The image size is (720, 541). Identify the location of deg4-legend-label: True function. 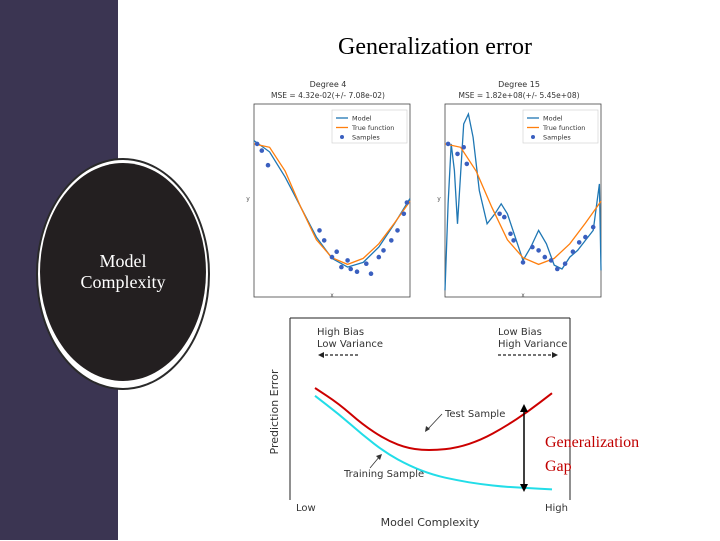
(372, 128).